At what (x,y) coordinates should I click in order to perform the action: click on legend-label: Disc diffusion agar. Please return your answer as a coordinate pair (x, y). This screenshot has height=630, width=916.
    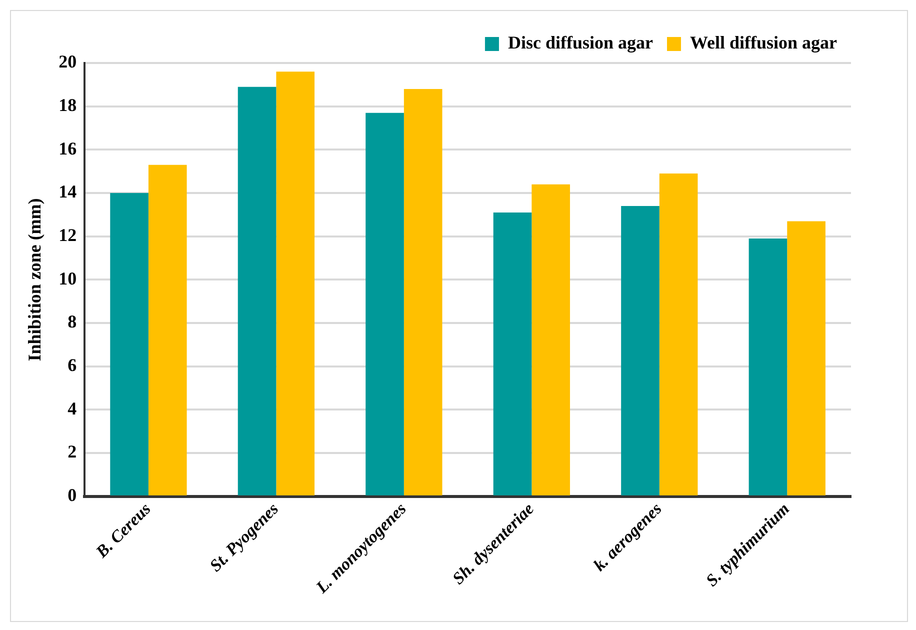
    Looking at the image, I should click on (580, 42).